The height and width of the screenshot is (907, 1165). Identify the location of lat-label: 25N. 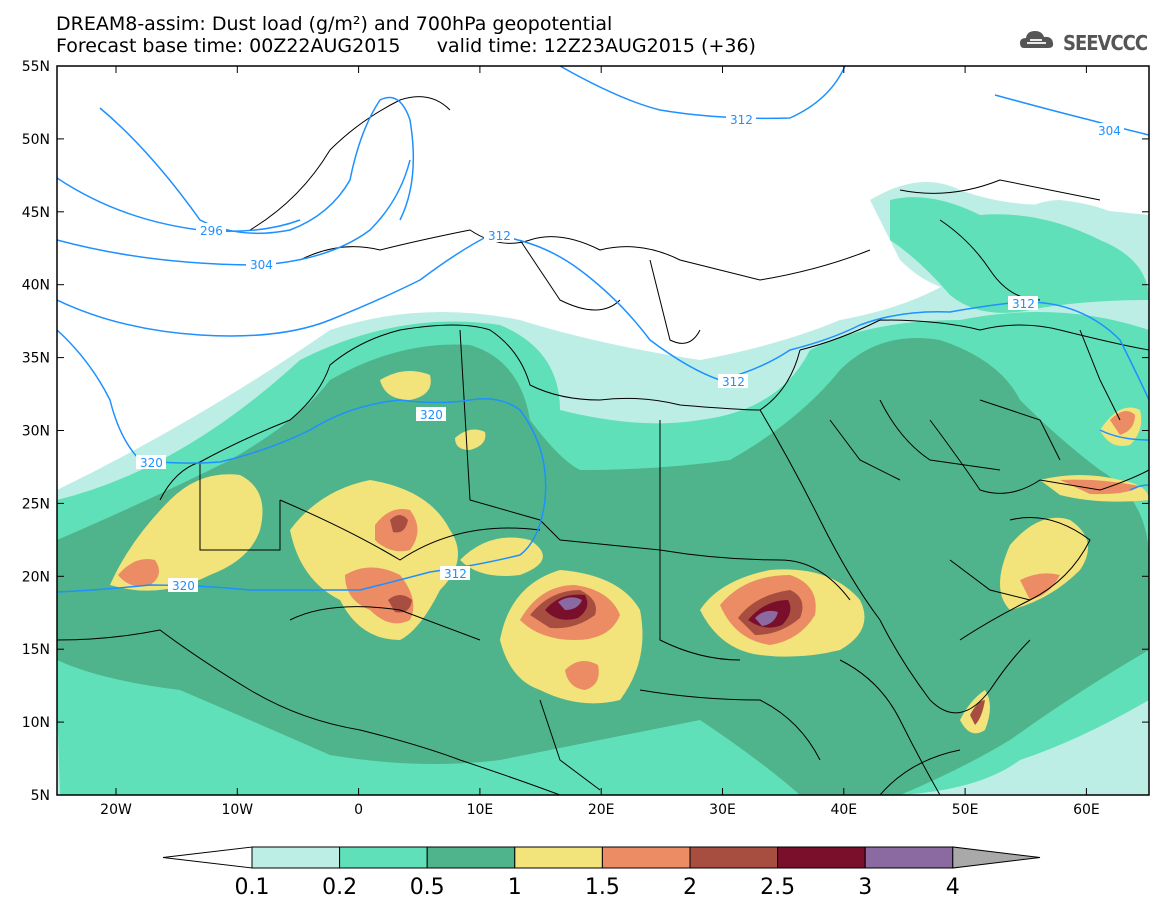
(36, 504).